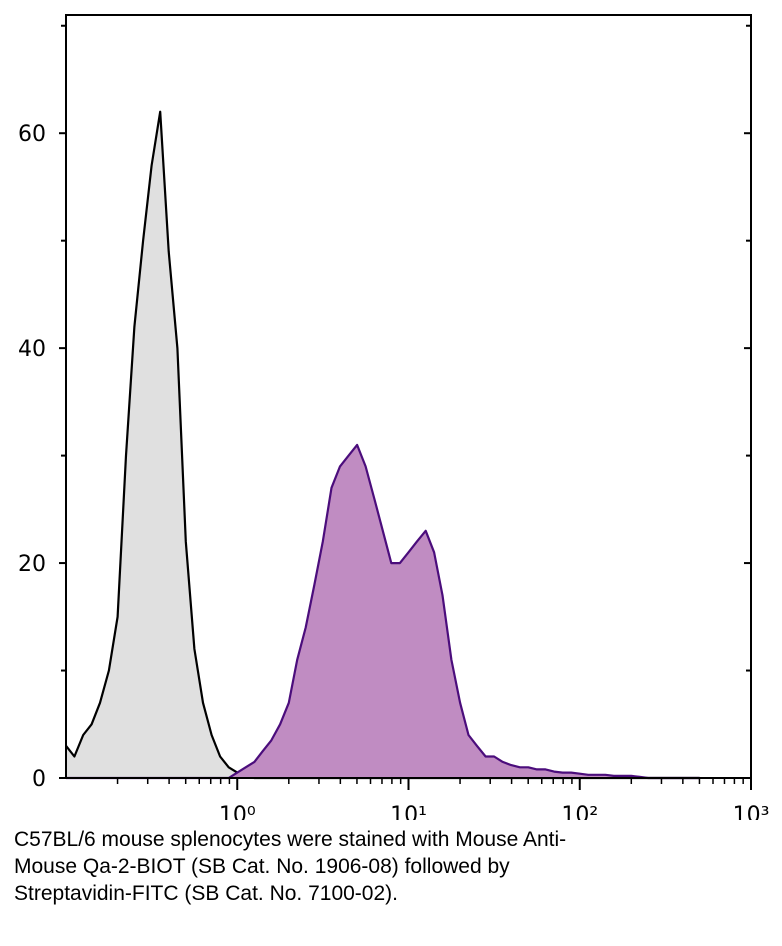 Image resolution: width=782 pixels, height=946 pixels. What do you see at coordinates (237, 811) in the screenshot?
I see `x-tick-label: 10⁰` at bounding box center [237, 811].